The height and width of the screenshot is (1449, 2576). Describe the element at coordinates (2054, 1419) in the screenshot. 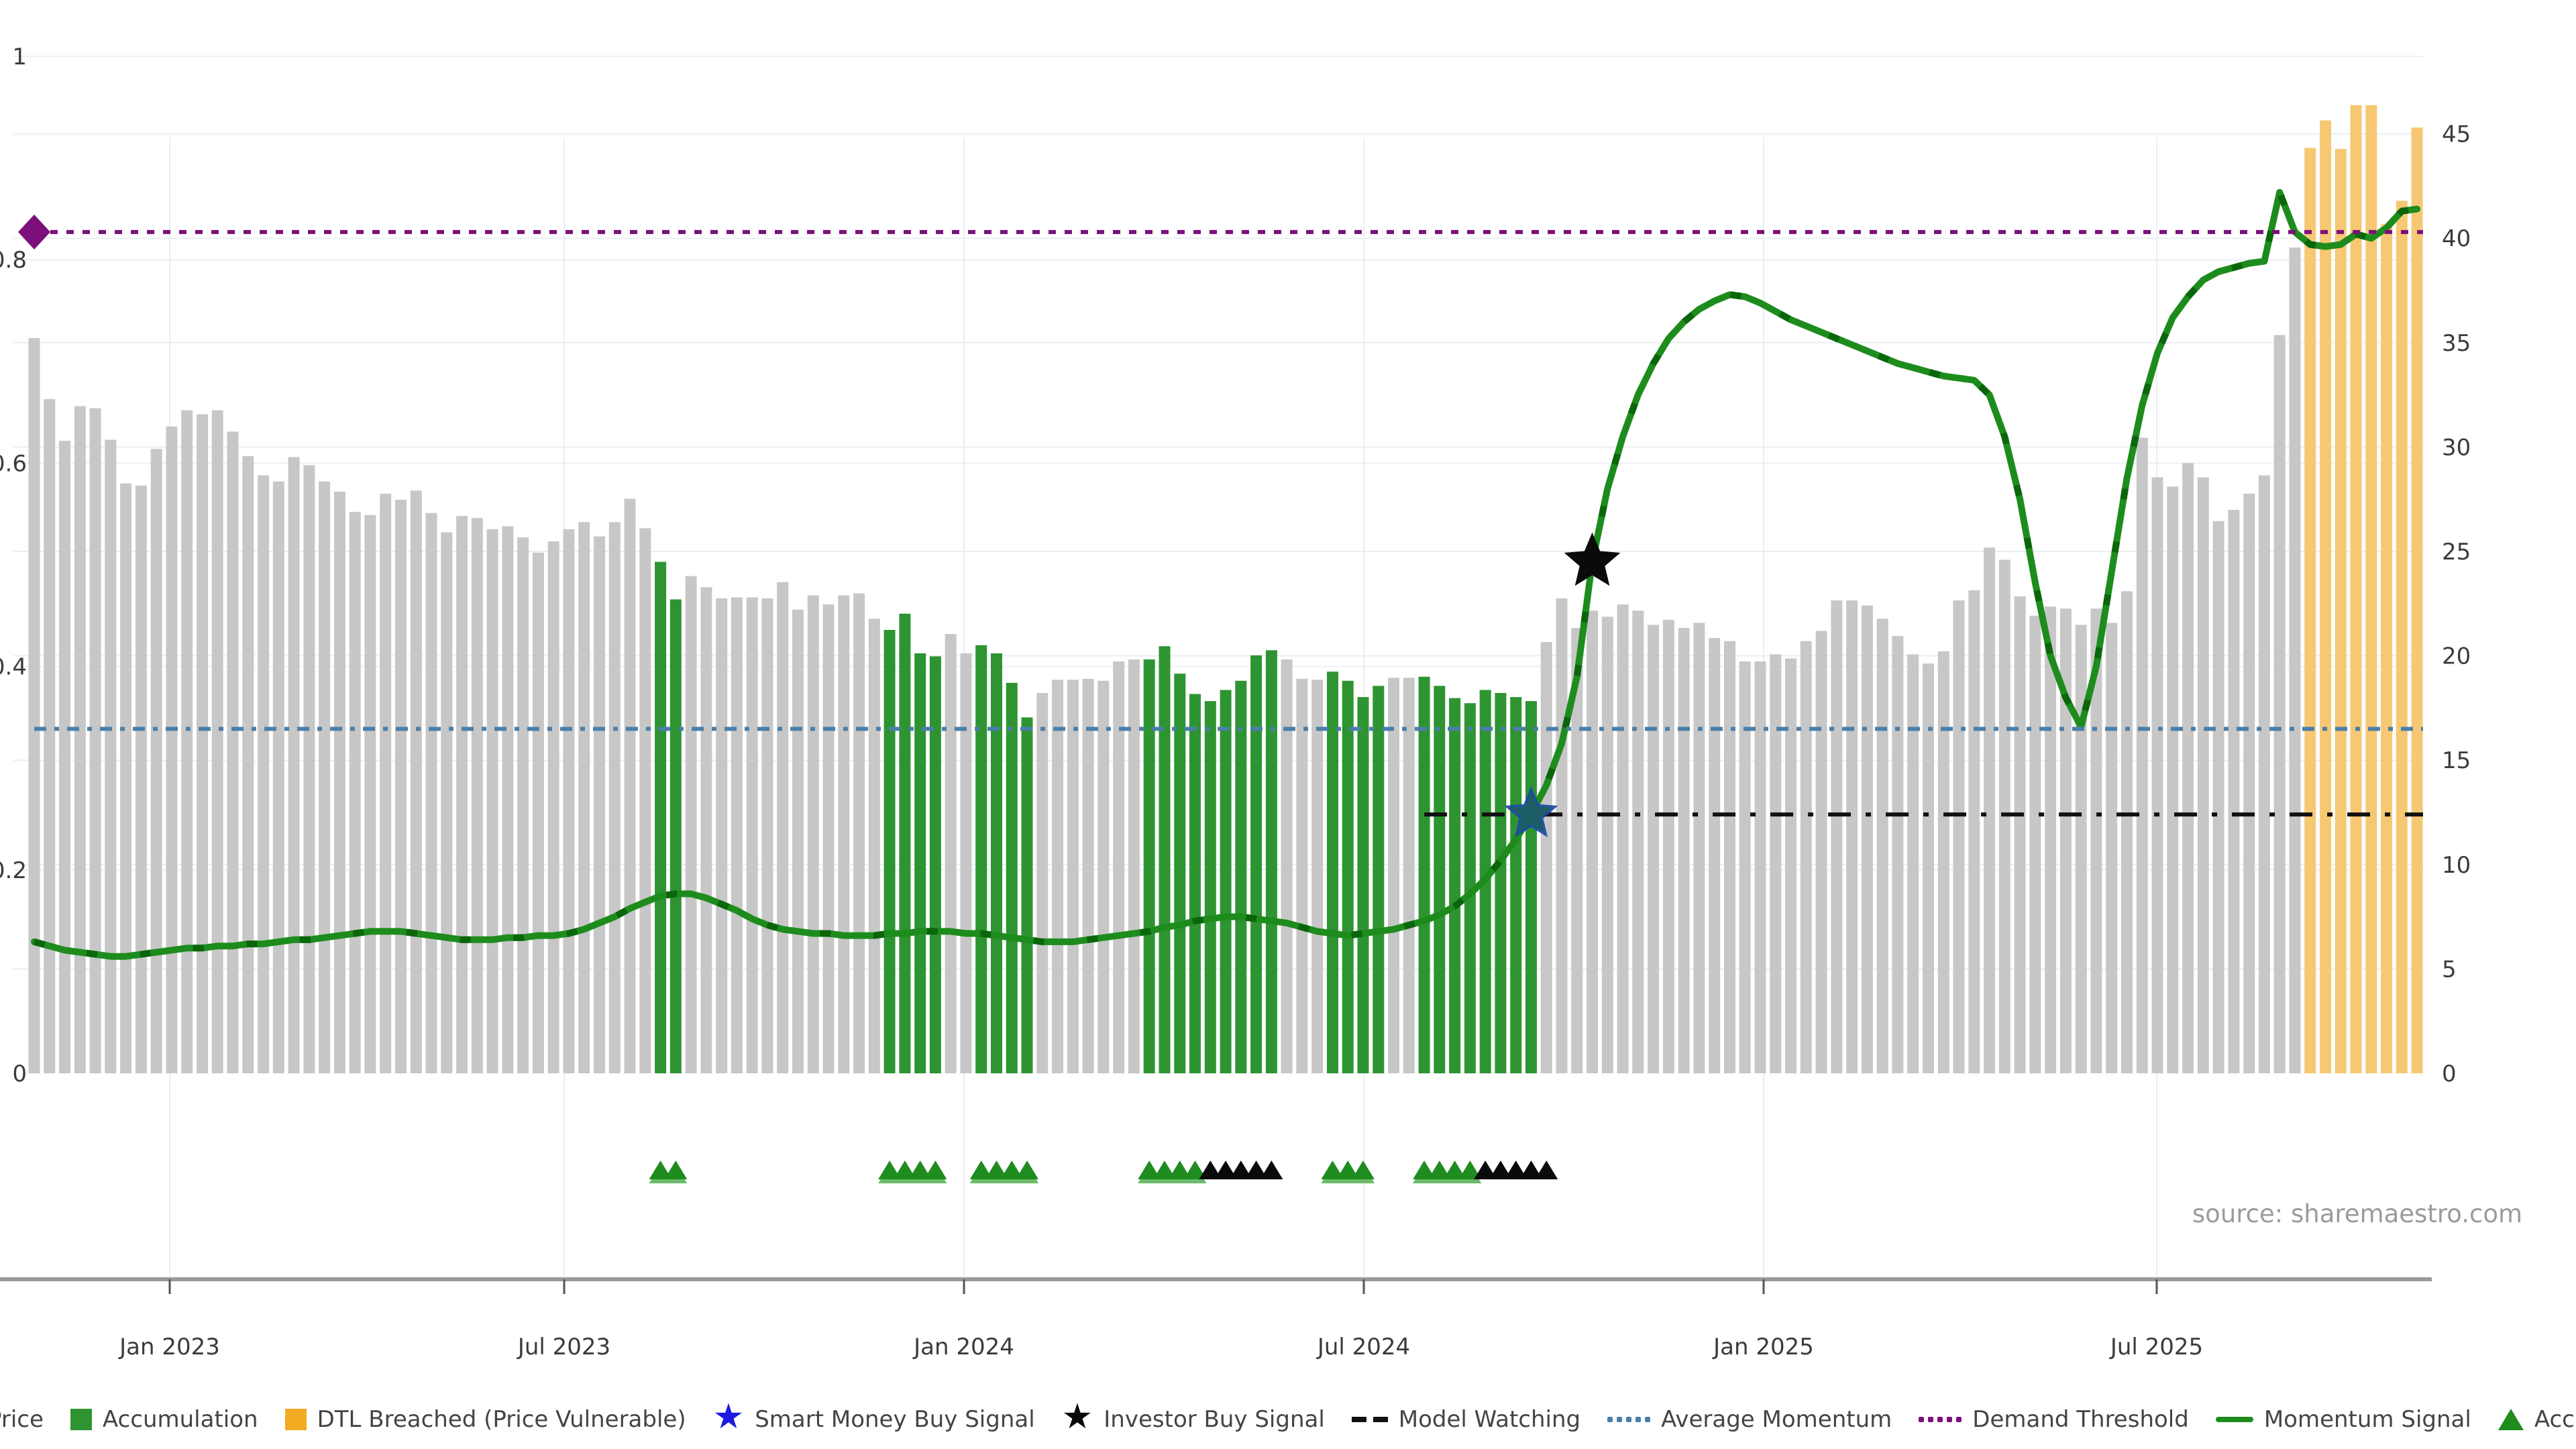

I see `legend-item-demand-threshold: Demand Threshold` at that location.